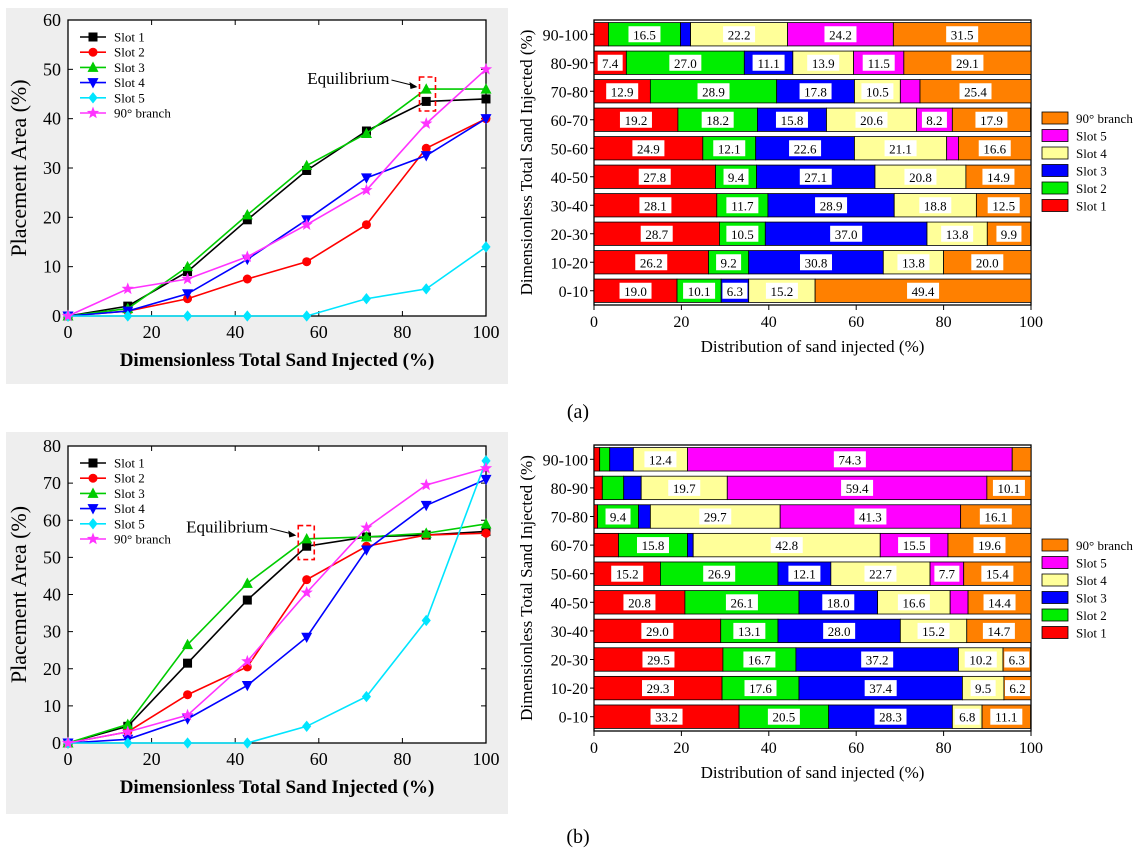 The height and width of the screenshot is (852, 1148). What do you see at coordinates (569, 632) in the screenshot?
I see `category-label: 30-40` at bounding box center [569, 632].